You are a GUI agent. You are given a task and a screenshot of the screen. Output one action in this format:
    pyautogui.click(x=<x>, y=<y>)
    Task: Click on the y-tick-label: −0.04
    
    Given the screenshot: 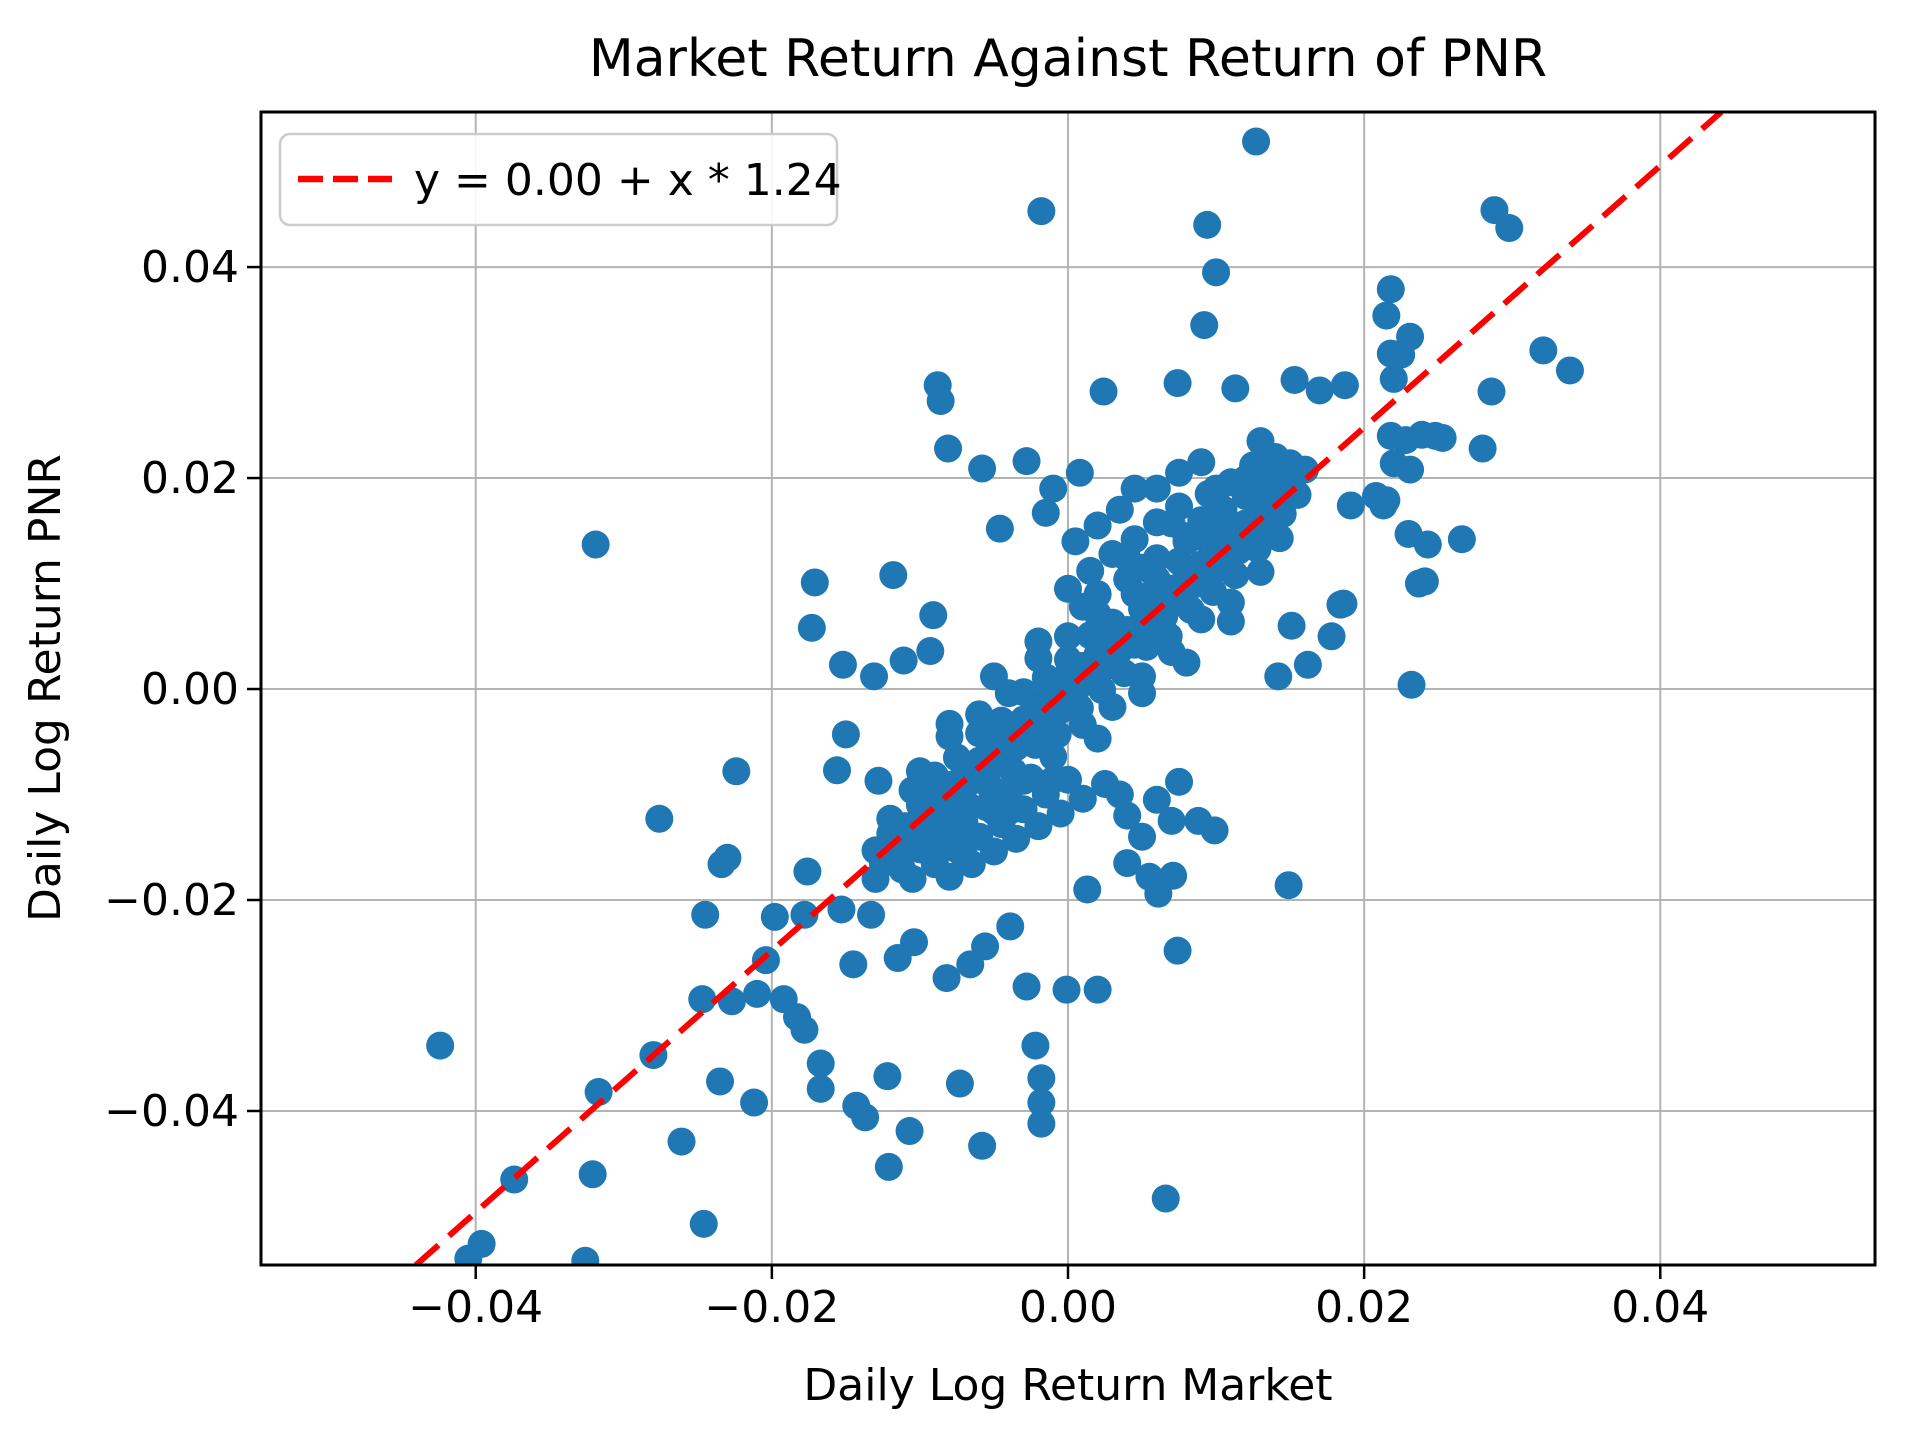 What is the action you would take?
    pyautogui.click(x=171, y=1111)
    